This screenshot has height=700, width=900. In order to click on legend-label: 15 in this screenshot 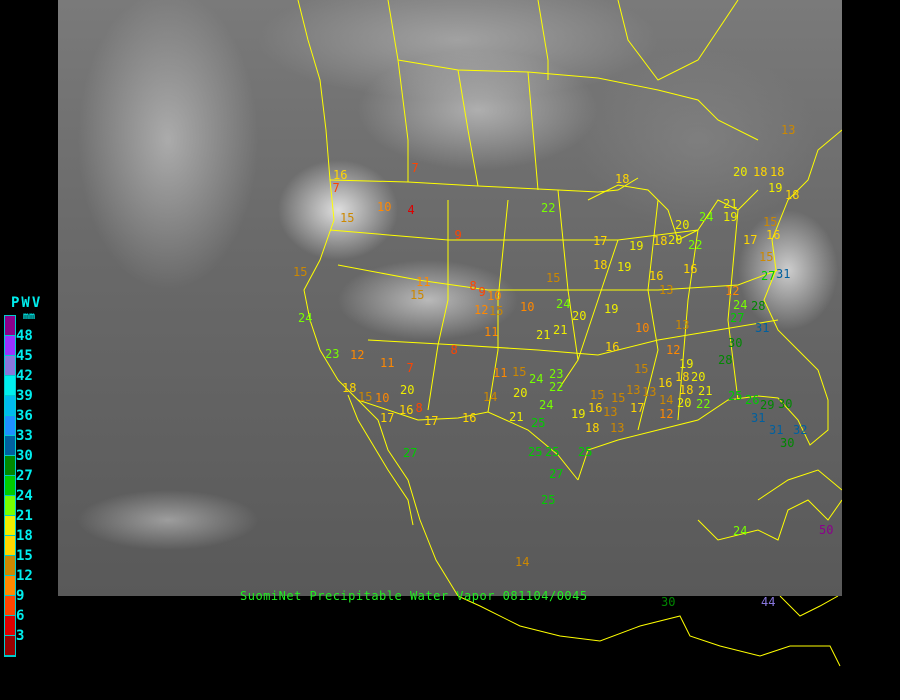, I will do `click(24, 556)`.